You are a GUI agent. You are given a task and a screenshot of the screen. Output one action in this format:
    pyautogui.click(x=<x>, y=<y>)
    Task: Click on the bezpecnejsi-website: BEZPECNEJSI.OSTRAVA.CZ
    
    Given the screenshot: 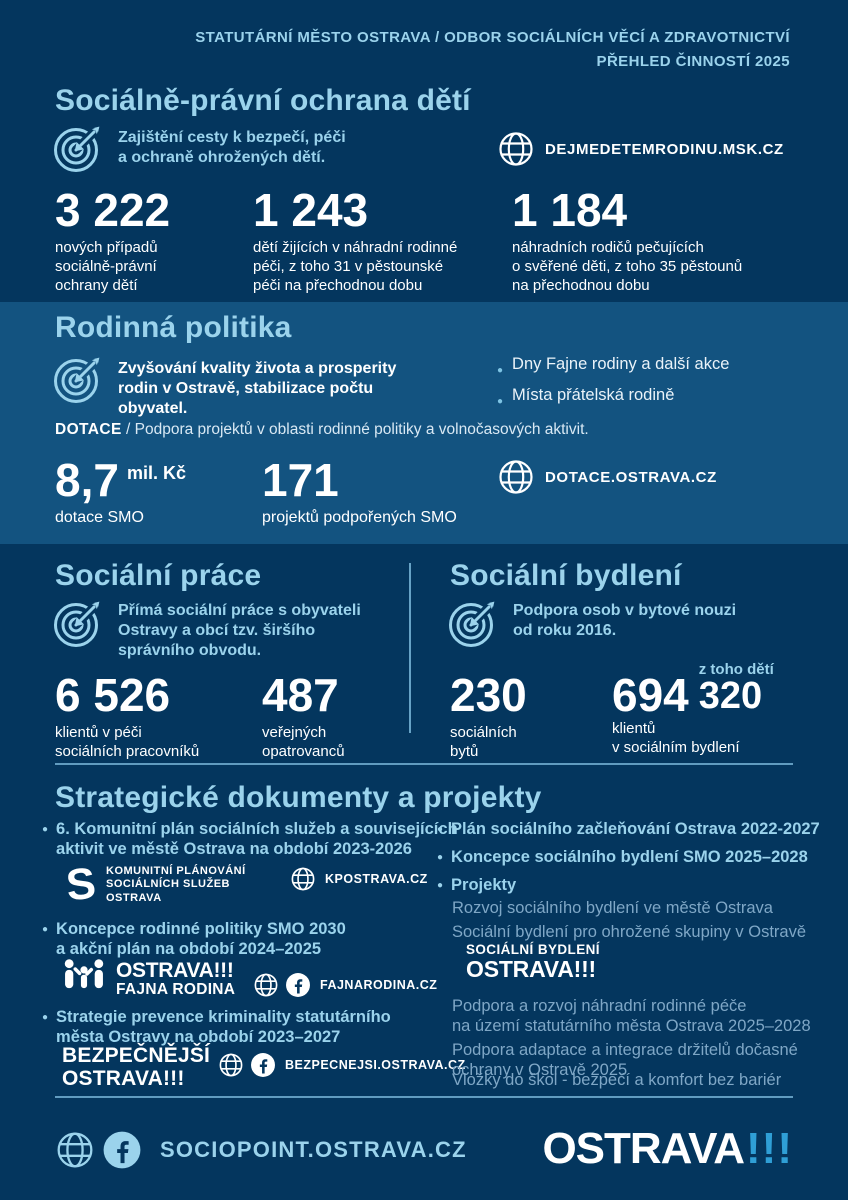 What is the action you would take?
    pyautogui.click(x=342, y=1065)
    